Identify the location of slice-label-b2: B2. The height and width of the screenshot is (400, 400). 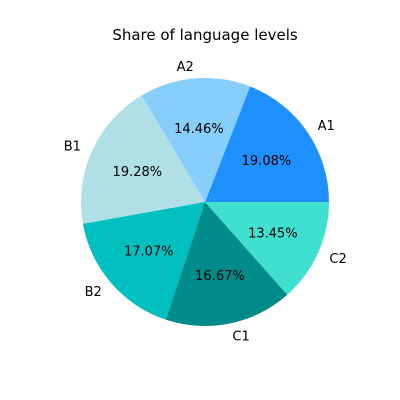
(93, 292).